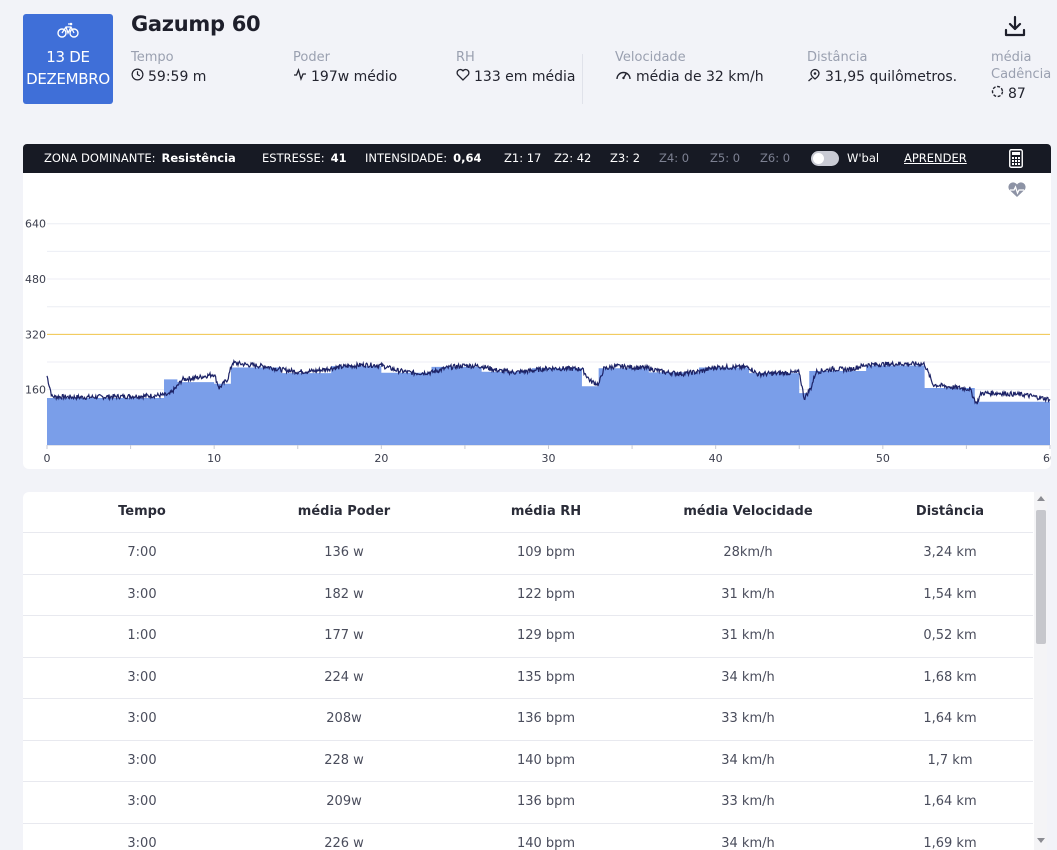 This screenshot has height=850, width=1057. What do you see at coordinates (293, 158) in the screenshot?
I see `stress-label: ESTRESSE:` at bounding box center [293, 158].